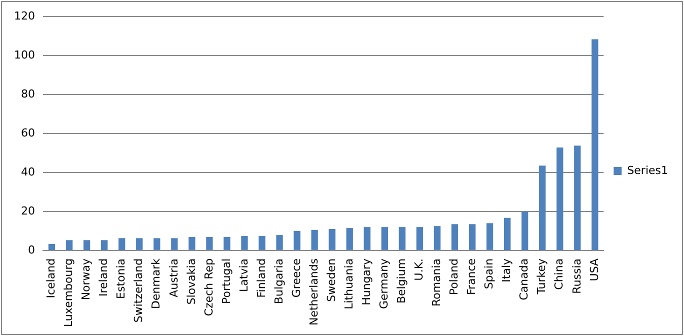 Image resolution: width=684 pixels, height=336 pixels. What do you see at coordinates (366, 282) in the screenshot?
I see `x-tick-label: Hungary` at bounding box center [366, 282].